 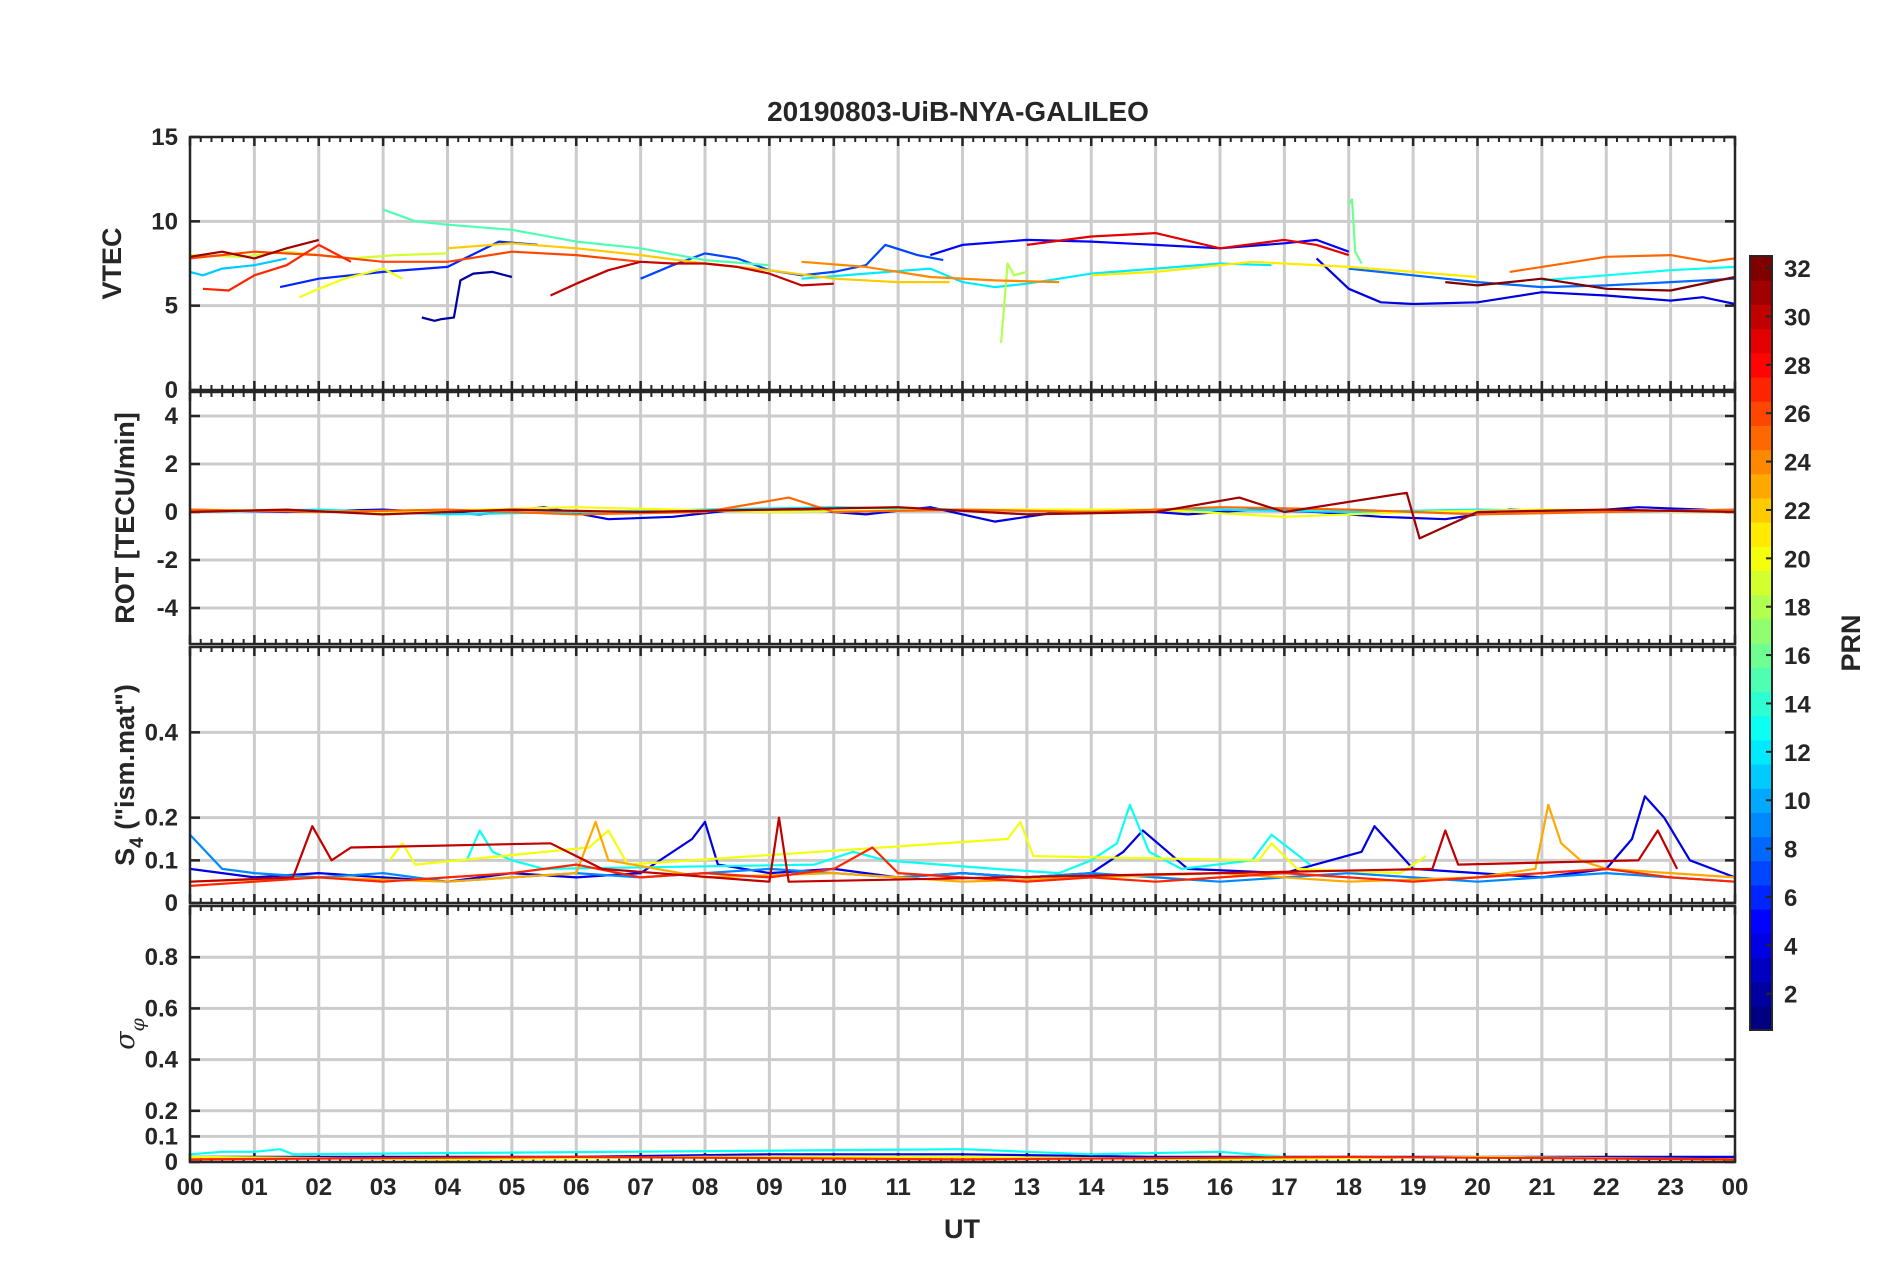 I want to click on colorbar-tick-label: 2, so click(x=1790, y=995).